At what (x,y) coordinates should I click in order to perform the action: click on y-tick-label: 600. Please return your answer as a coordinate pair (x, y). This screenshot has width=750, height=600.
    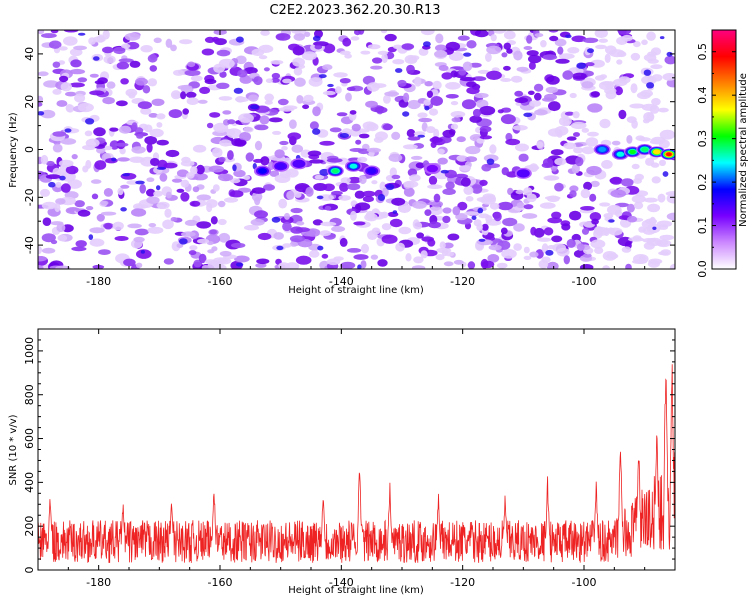
    Looking at the image, I should click on (29, 438).